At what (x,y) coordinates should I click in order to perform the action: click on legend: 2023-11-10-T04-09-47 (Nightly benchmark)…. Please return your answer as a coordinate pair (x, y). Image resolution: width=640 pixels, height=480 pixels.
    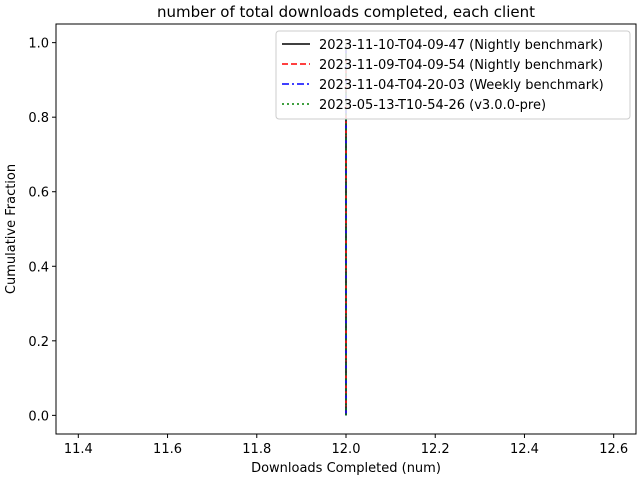
    Looking at the image, I should click on (453, 75).